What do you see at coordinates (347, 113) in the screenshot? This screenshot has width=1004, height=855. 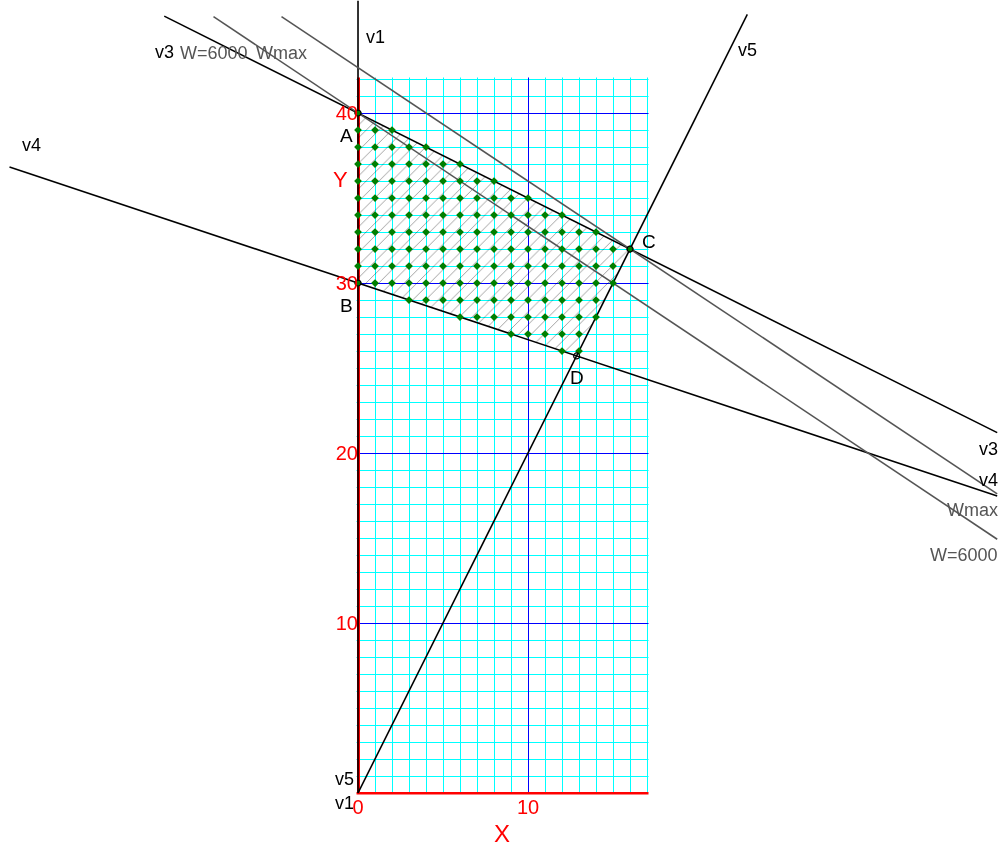 I see `y-tick-label: 40` at bounding box center [347, 113].